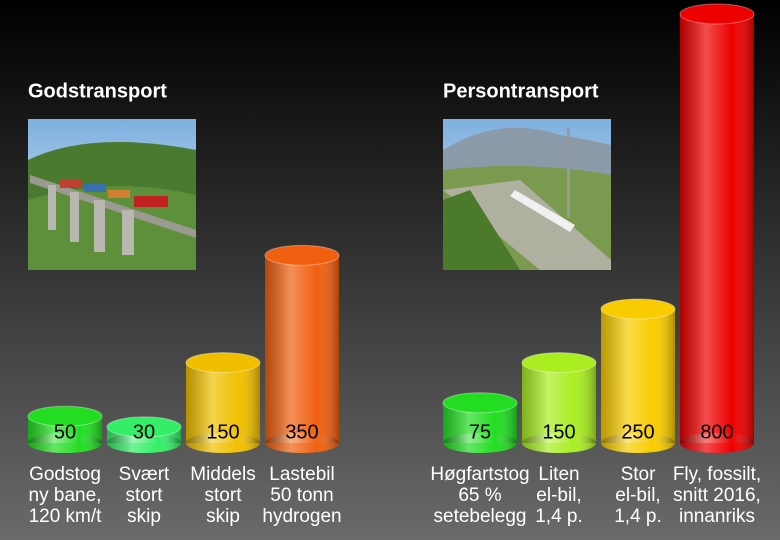  I want to click on category-label: ny bane,, so click(65, 495).